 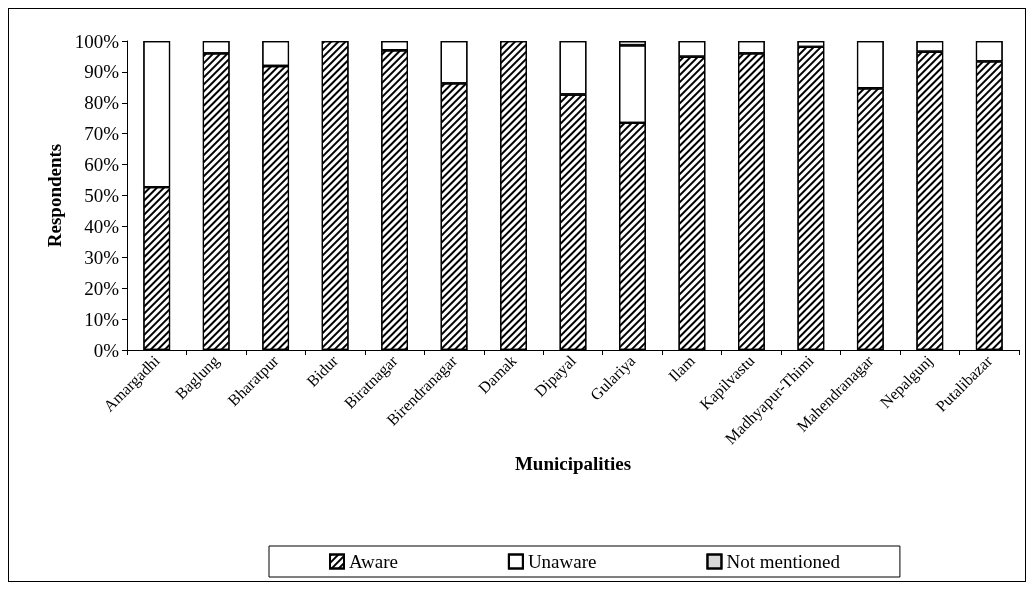 I want to click on legend-label: Not mentioned, so click(x=783, y=561).